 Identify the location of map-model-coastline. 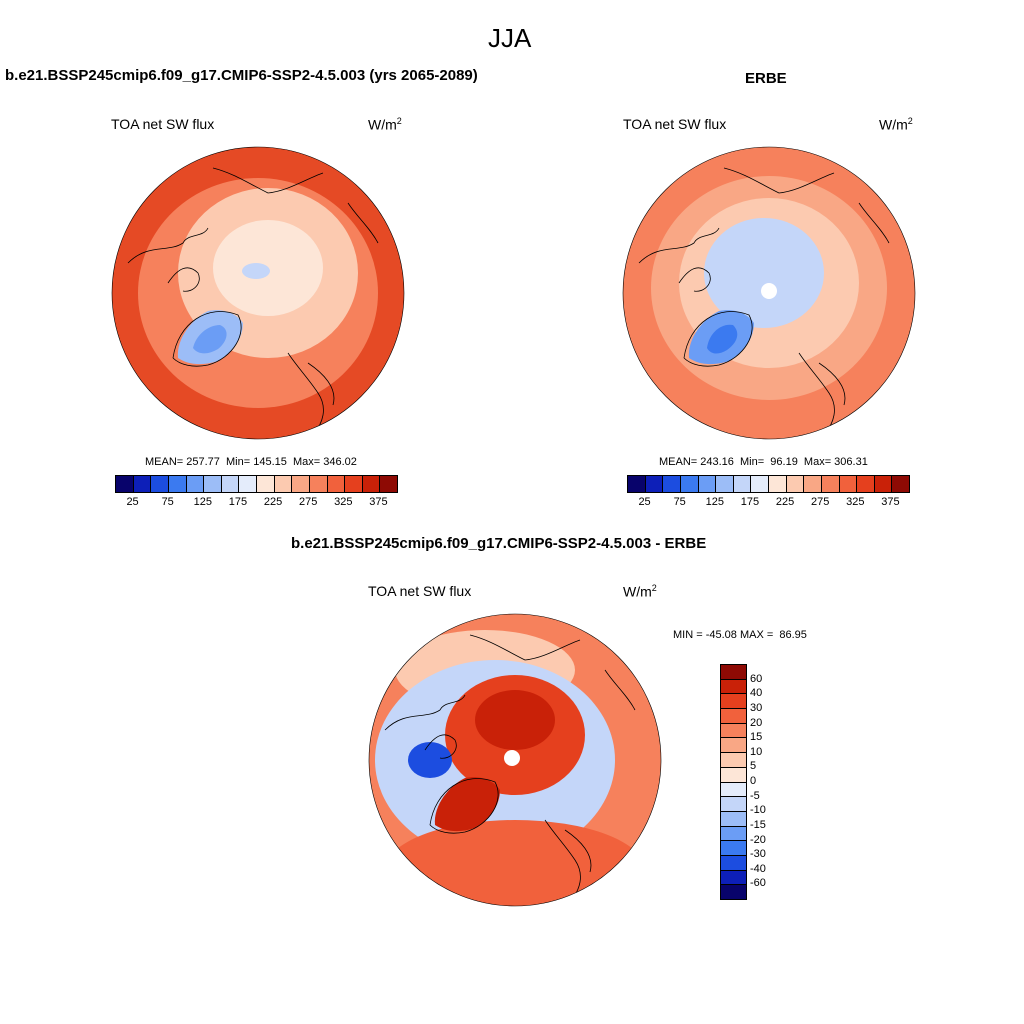
(253, 301).